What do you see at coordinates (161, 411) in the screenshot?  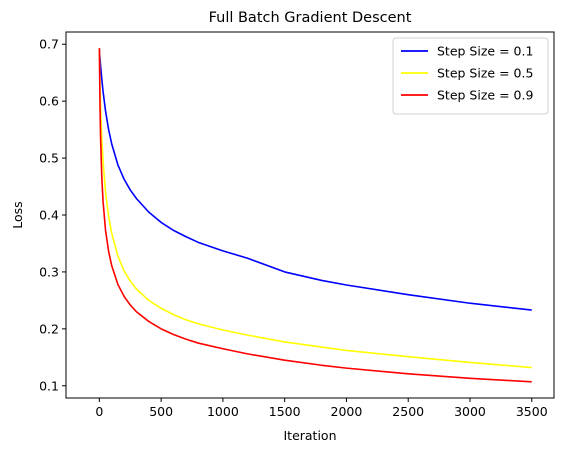 I see `x-tick-label: 500` at bounding box center [161, 411].